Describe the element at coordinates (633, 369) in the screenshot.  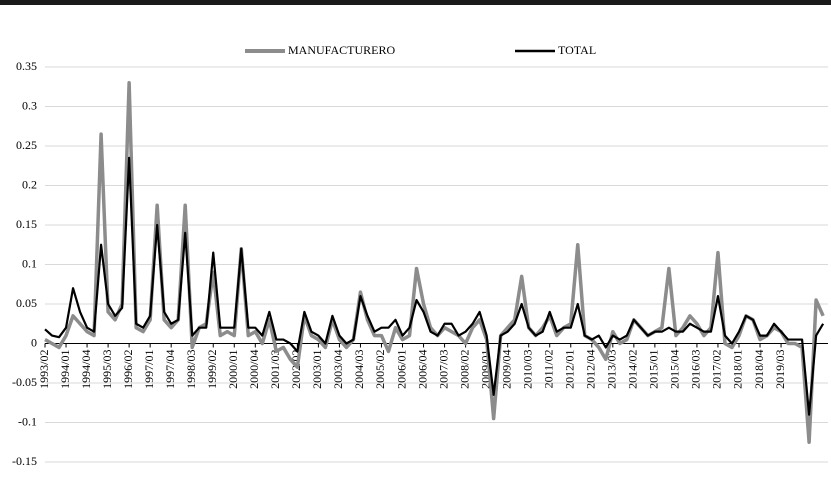
I see `x-tick-label: 2014/02` at that location.